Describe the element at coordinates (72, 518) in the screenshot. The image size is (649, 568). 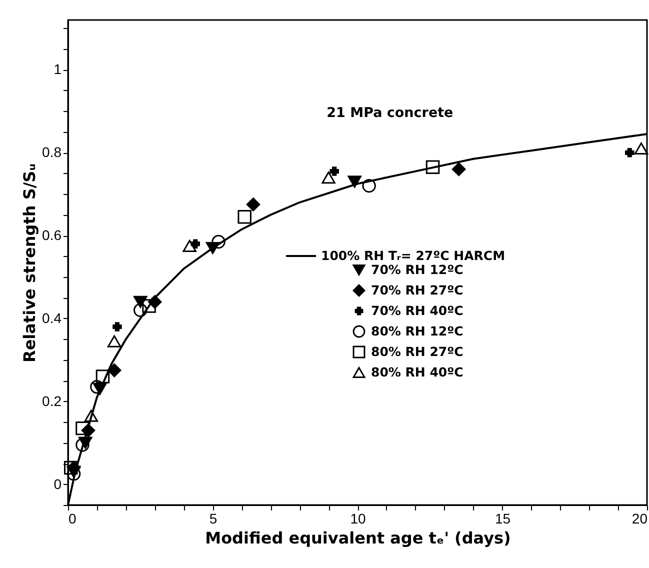
I see `x-tick-label: 0` at that location.